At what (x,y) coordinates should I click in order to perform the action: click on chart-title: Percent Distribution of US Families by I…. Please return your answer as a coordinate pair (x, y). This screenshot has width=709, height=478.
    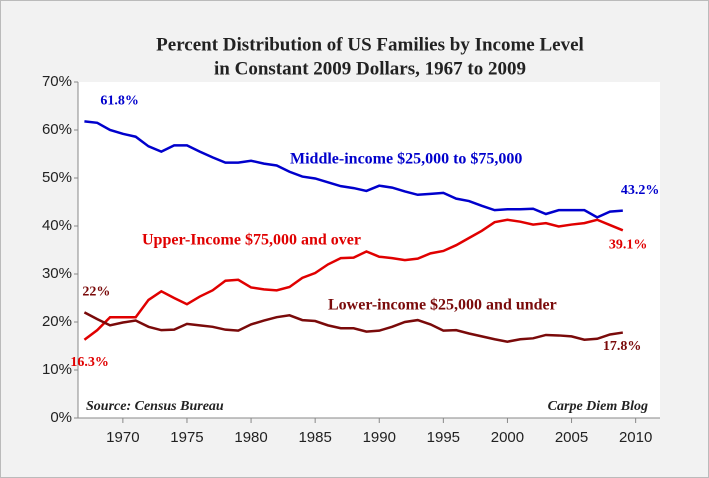
    Looking at the image, I should click on (370, 44).